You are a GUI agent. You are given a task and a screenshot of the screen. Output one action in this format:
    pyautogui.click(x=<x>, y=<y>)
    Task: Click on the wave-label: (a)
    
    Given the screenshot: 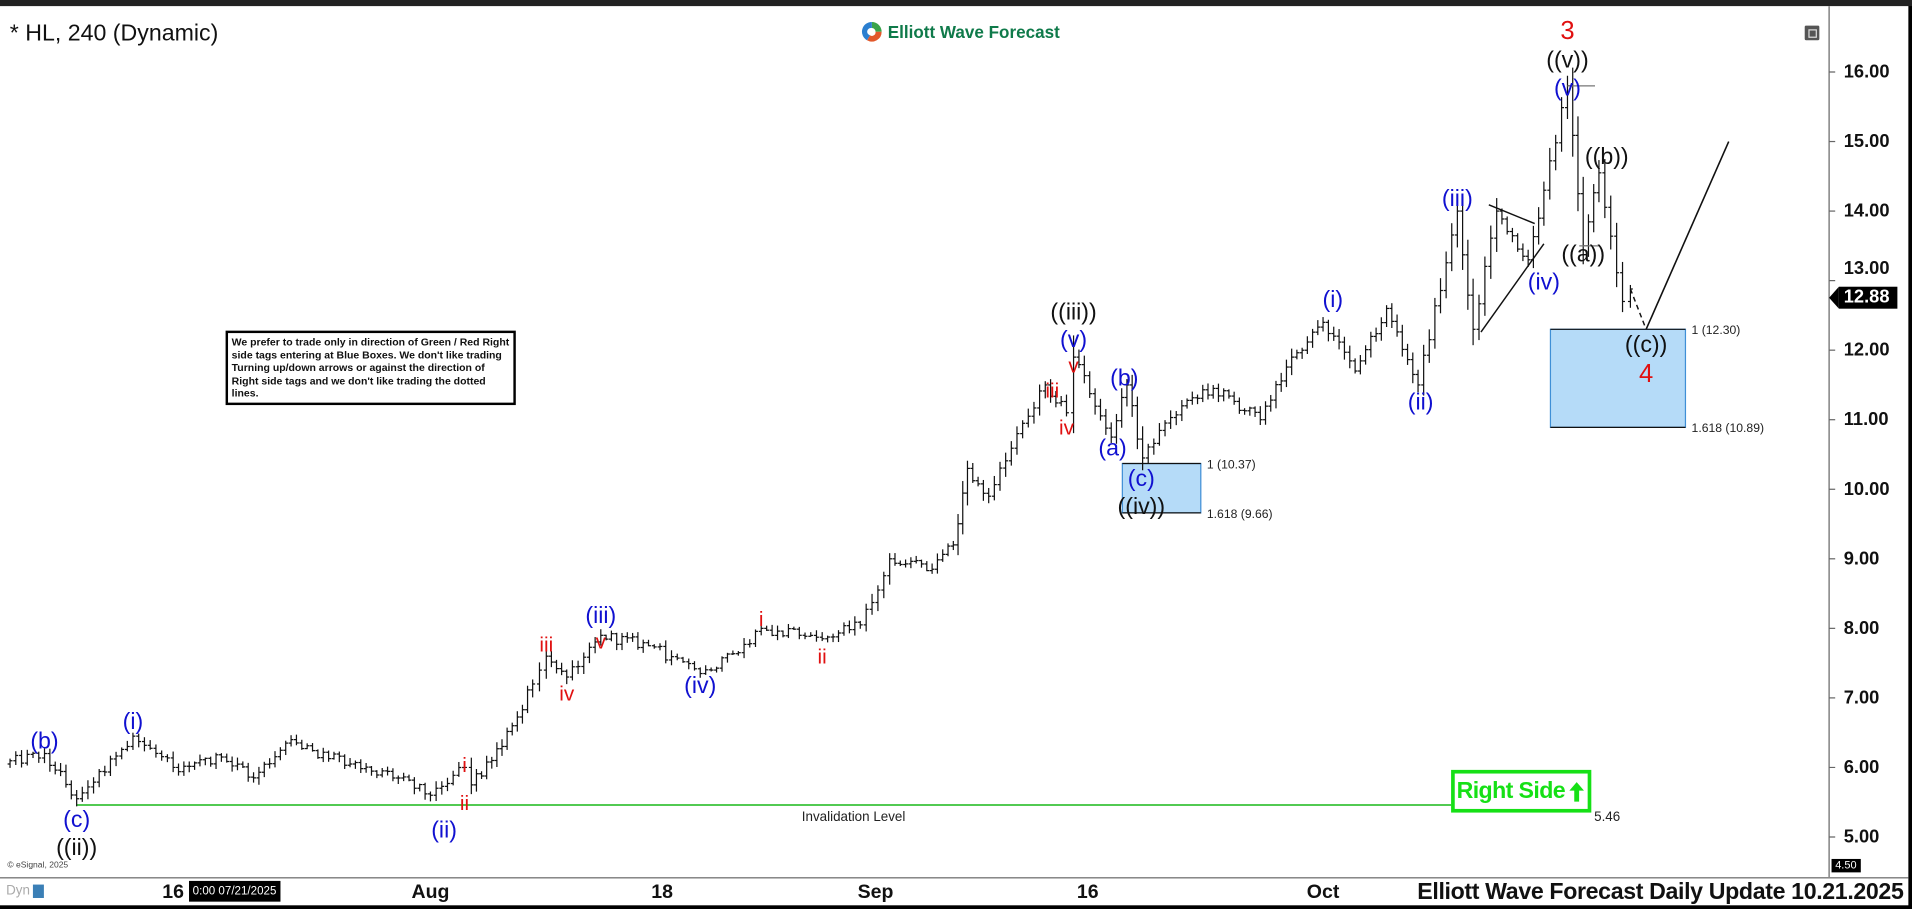 What is the action you would take?
    pyautogui.click(x=1112, y=448)
    